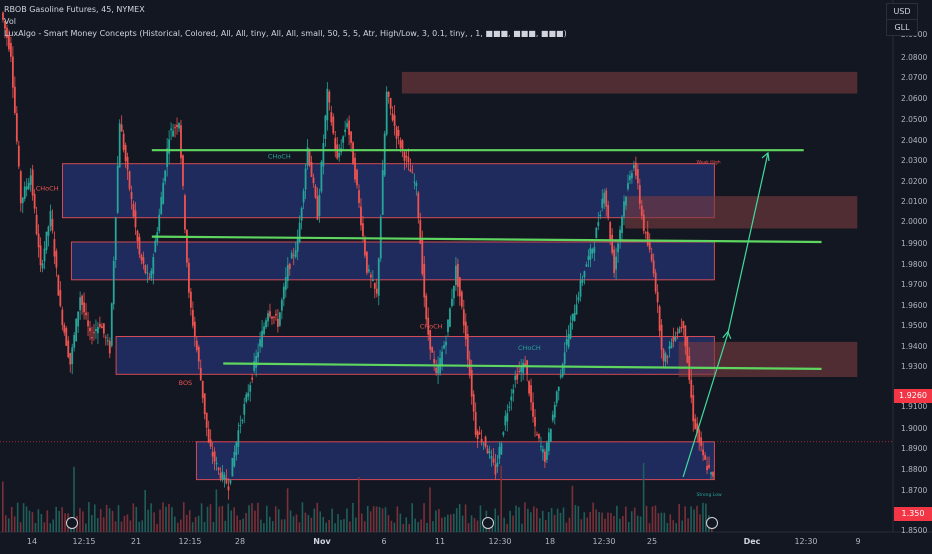 The image size is (932, 554). I want to click on x-tick-label: 12:15, so click(189, 541).